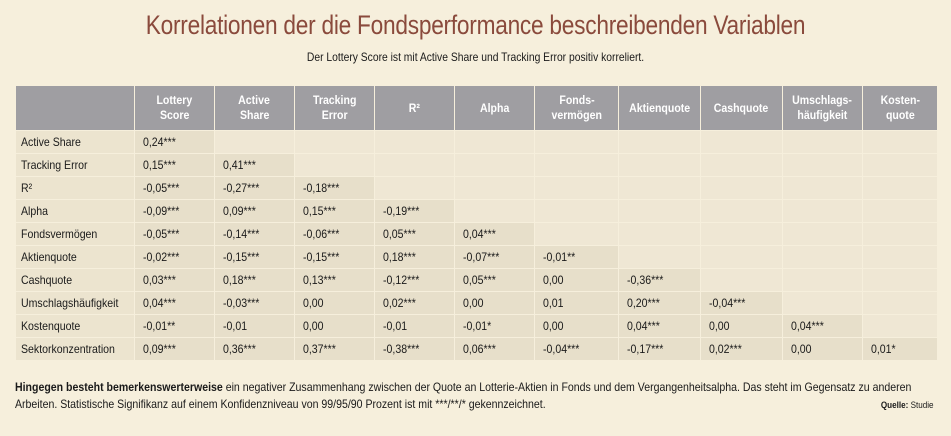 The height and width of the screenshot is (436, 951). I want to click on cell-value: -0,38***, so click(401, 349).